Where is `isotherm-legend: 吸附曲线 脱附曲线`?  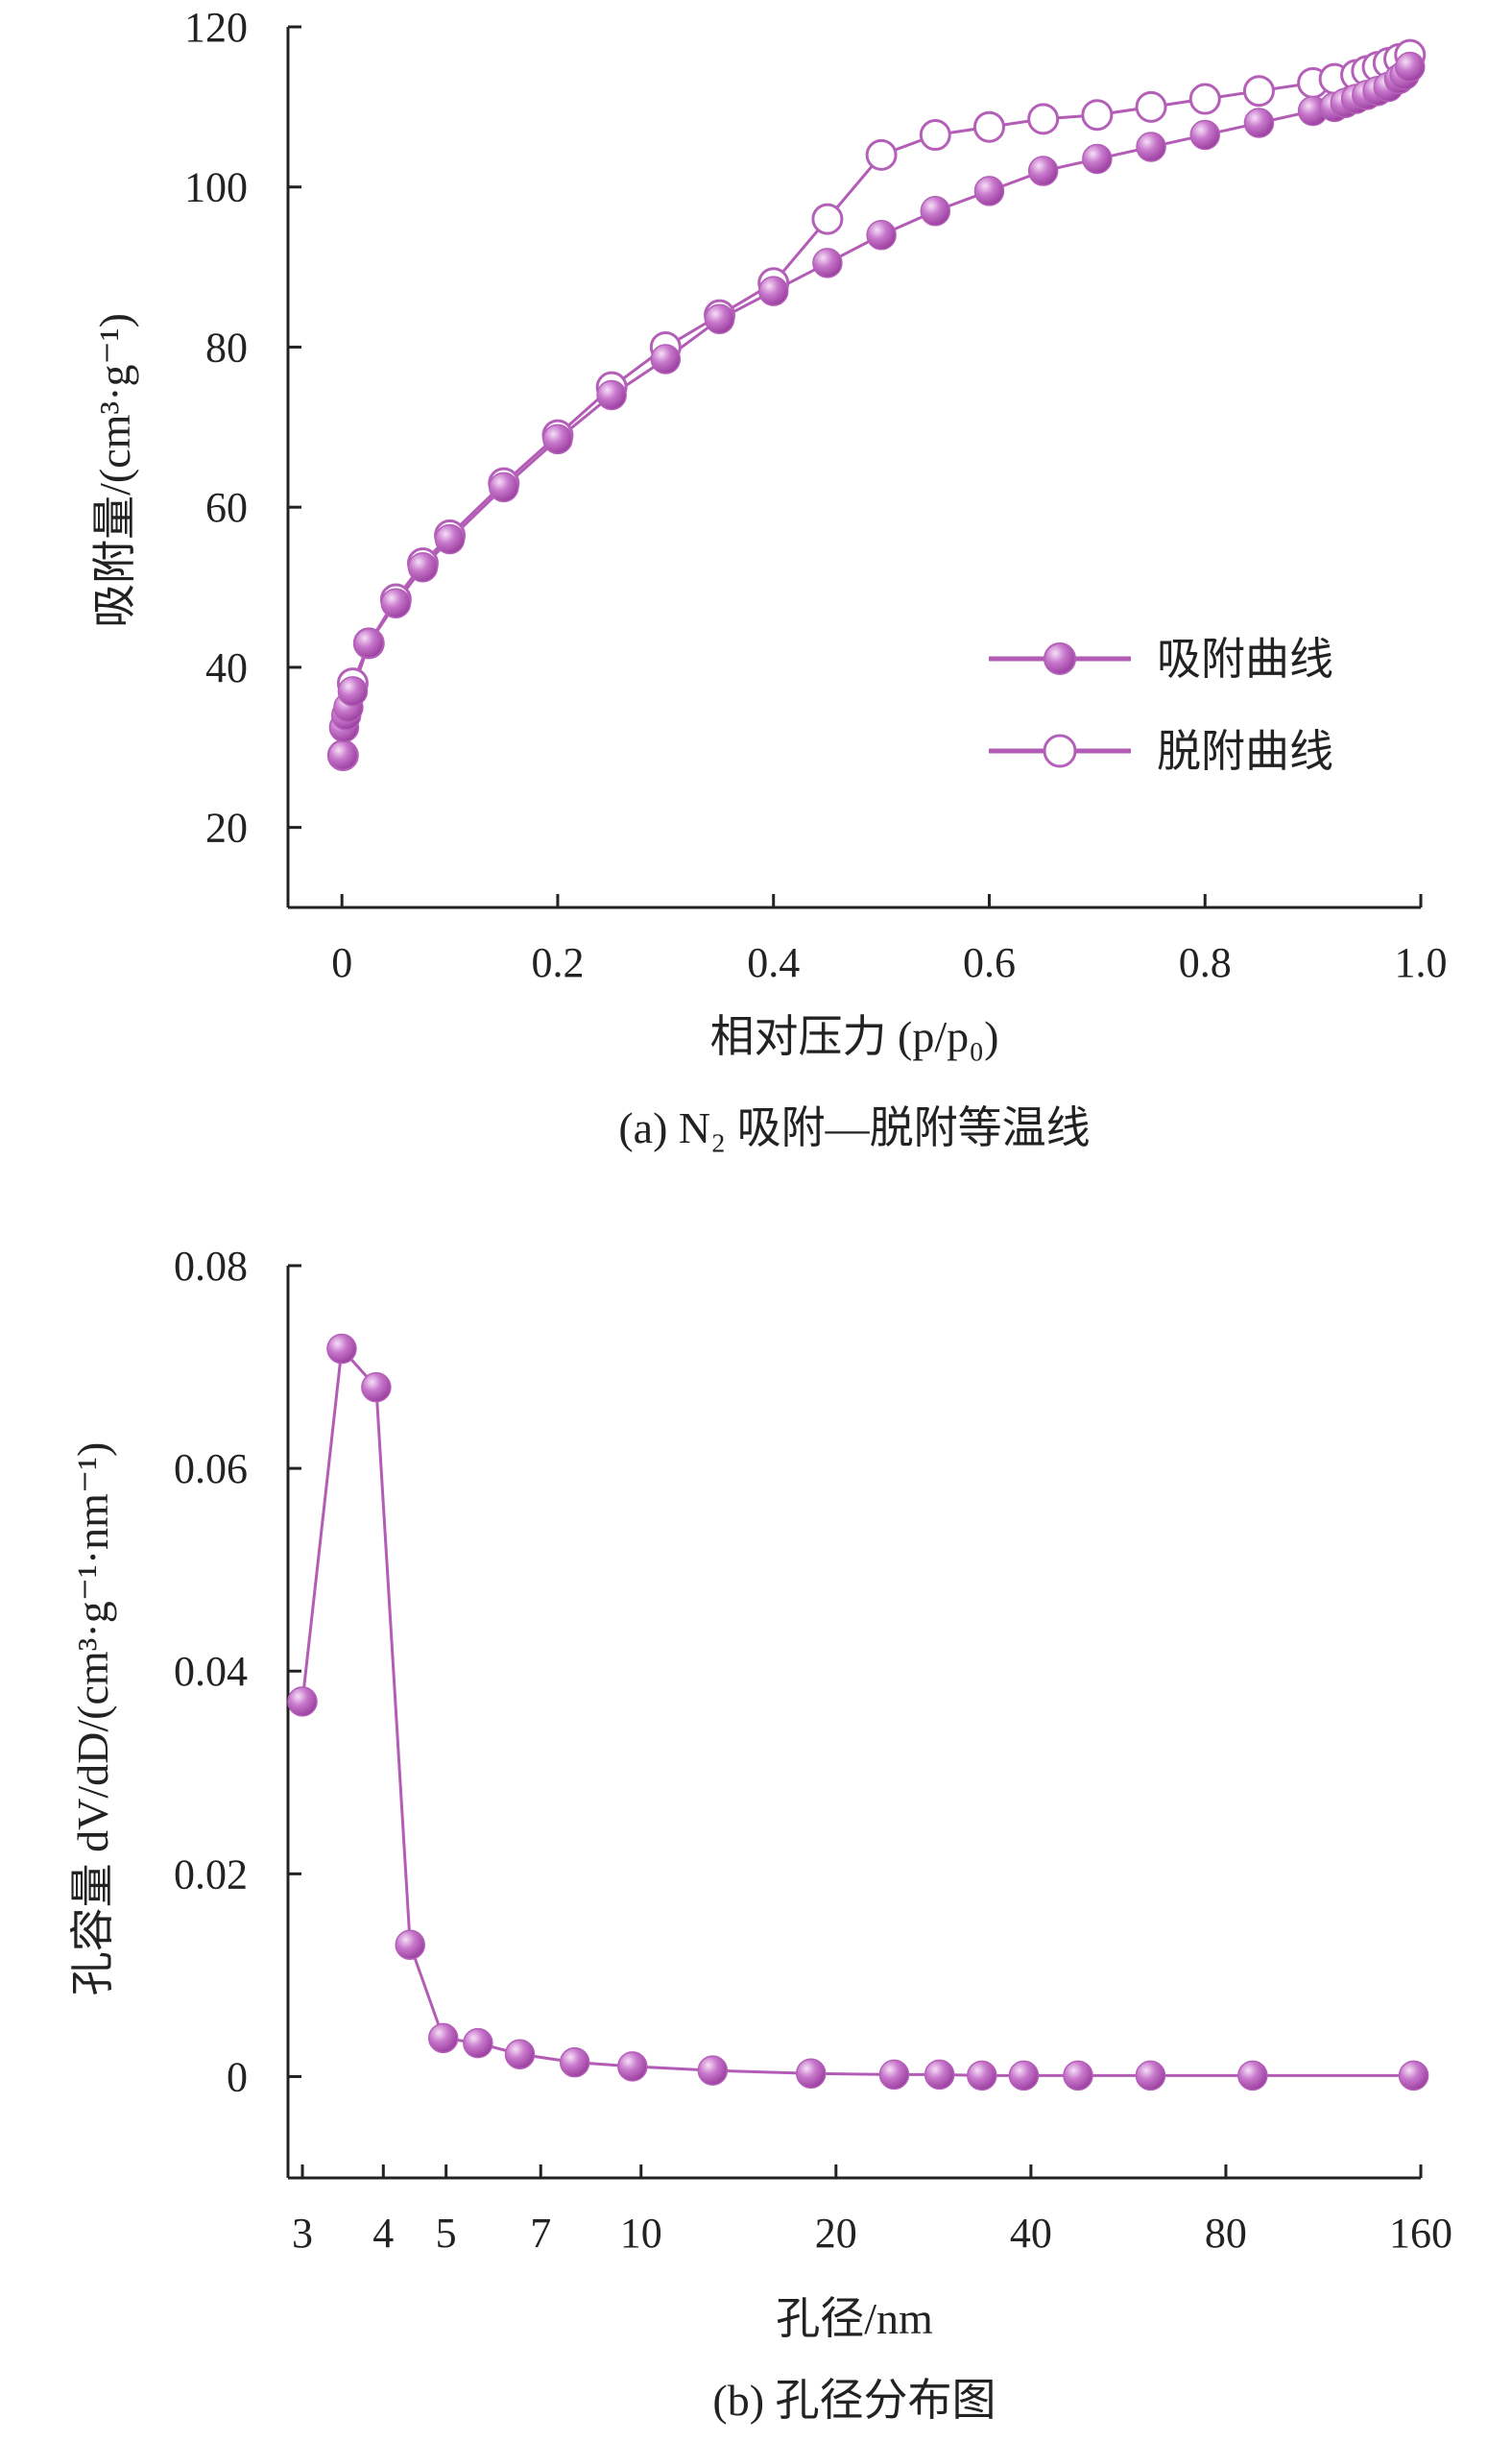 isotherm-legend: 吸附曲线 脱附曲线 is located at coordinates (1161, 705).